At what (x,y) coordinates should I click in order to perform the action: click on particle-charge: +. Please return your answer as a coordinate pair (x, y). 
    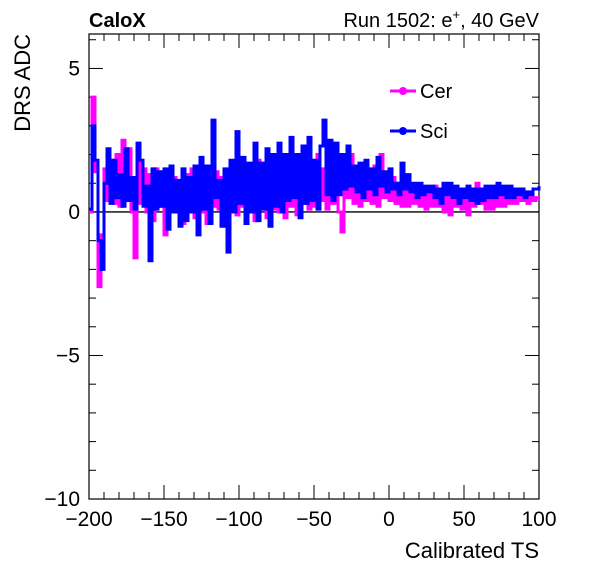
    Looking at the image, I should click on (456, 14).